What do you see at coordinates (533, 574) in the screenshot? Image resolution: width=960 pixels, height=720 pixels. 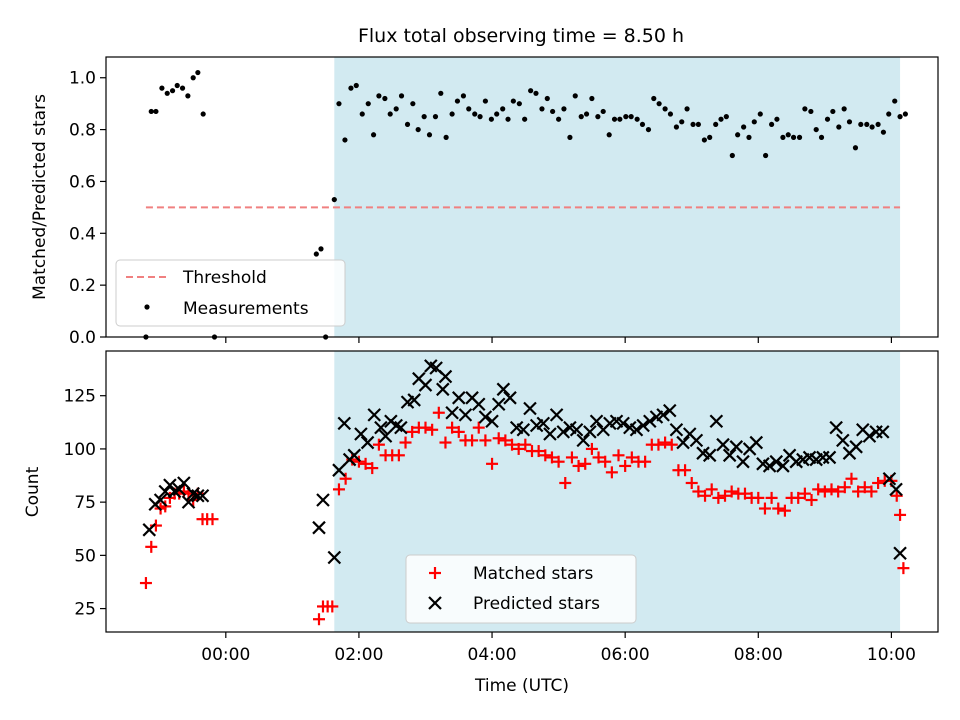 I see `matched-legend-label: Matched stars` at bounding box center [533, 574].